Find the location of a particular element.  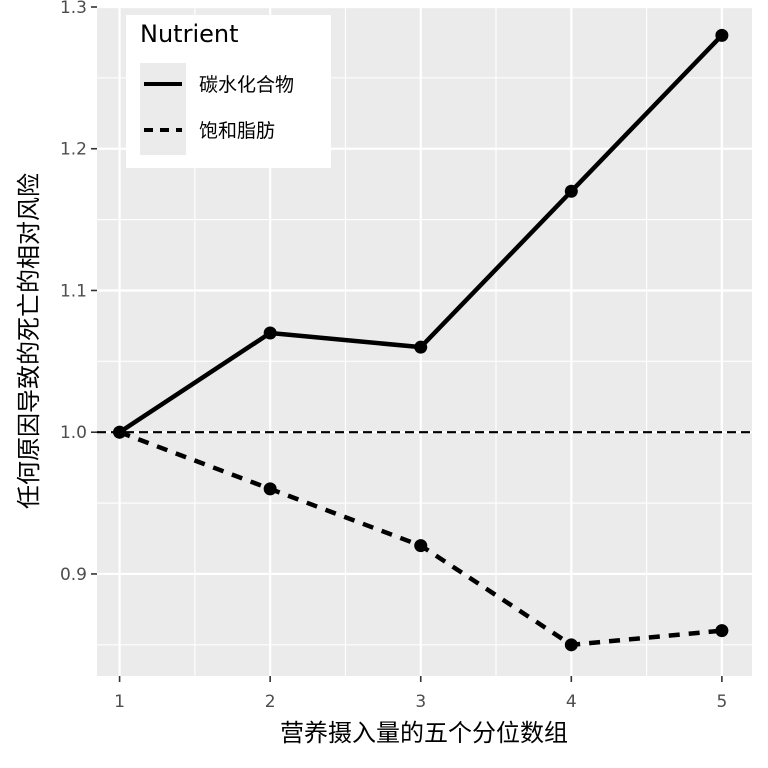

legend-label-carbohydrate: 碳水化合物 is located at coordinates (246, 85).